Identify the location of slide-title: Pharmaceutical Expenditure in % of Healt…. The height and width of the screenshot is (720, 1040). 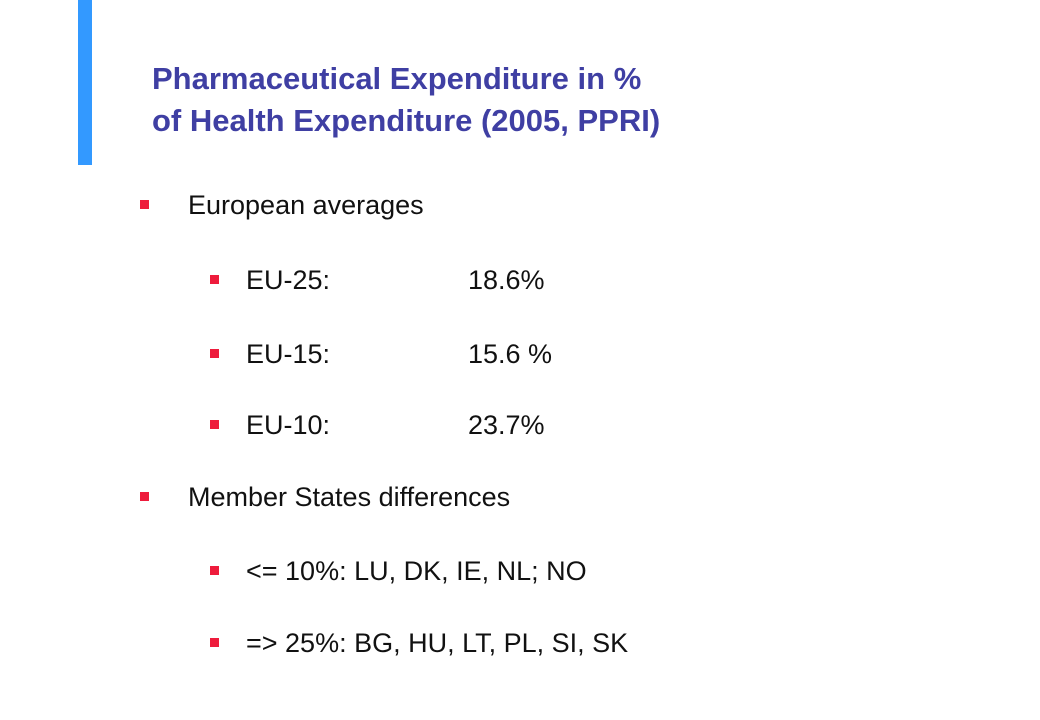
(406, 100).